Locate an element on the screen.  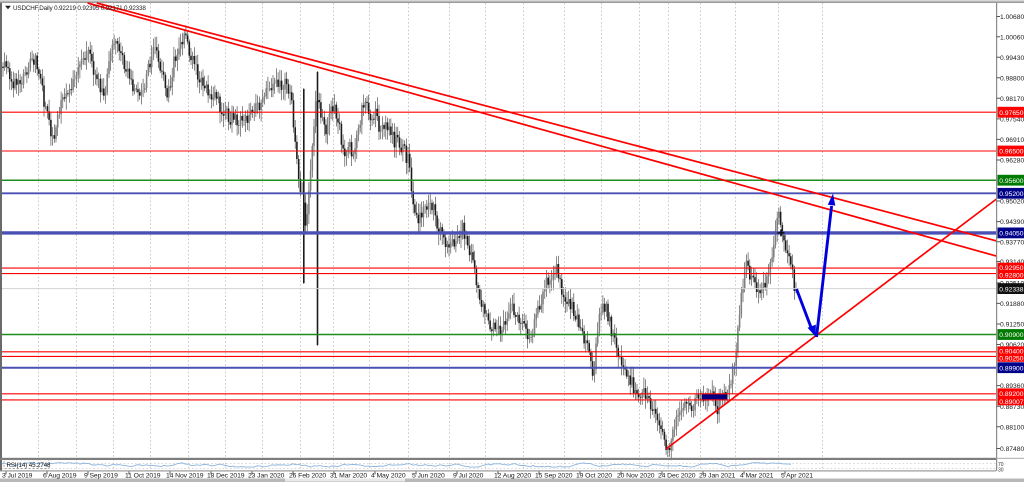
svg-text: RSI(14) 45.2748 is located at coordinates (29, 465).